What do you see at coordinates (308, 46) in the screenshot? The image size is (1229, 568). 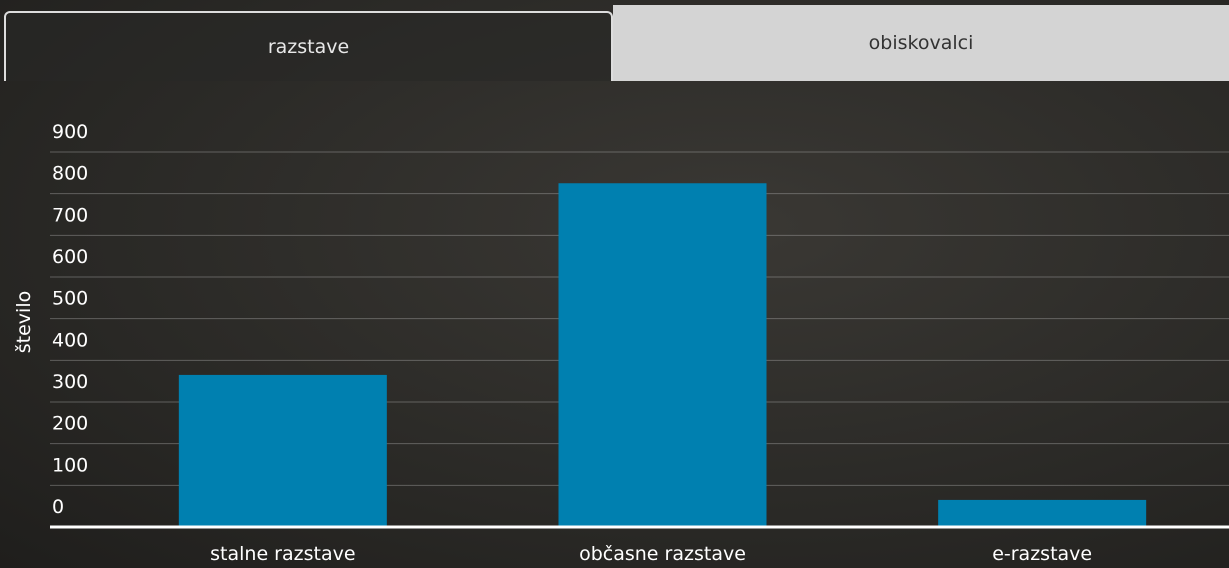 I see `tab: razstave` at bounding box center [308, 46].